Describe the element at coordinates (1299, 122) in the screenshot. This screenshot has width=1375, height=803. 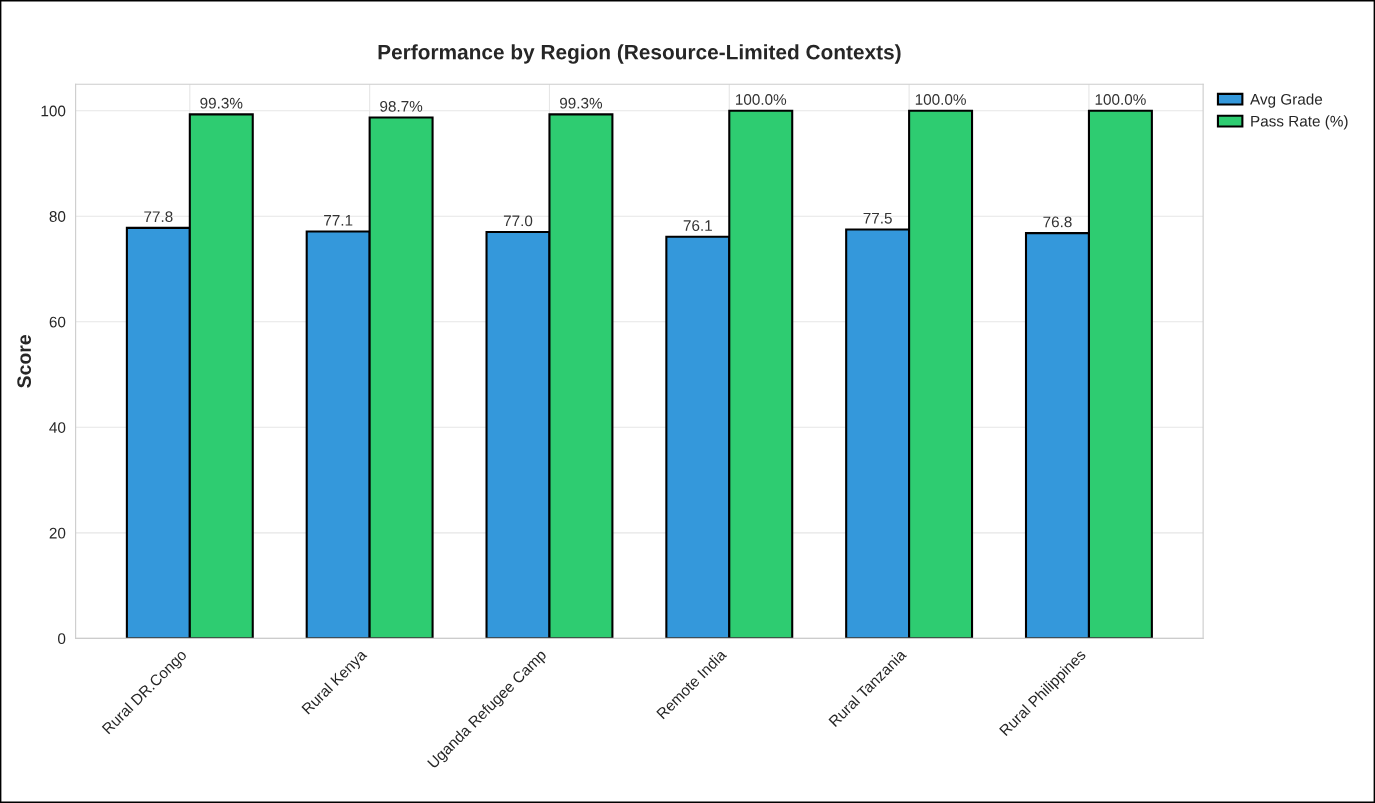
I see `legend-label: Pass Rate (%)` at that location.